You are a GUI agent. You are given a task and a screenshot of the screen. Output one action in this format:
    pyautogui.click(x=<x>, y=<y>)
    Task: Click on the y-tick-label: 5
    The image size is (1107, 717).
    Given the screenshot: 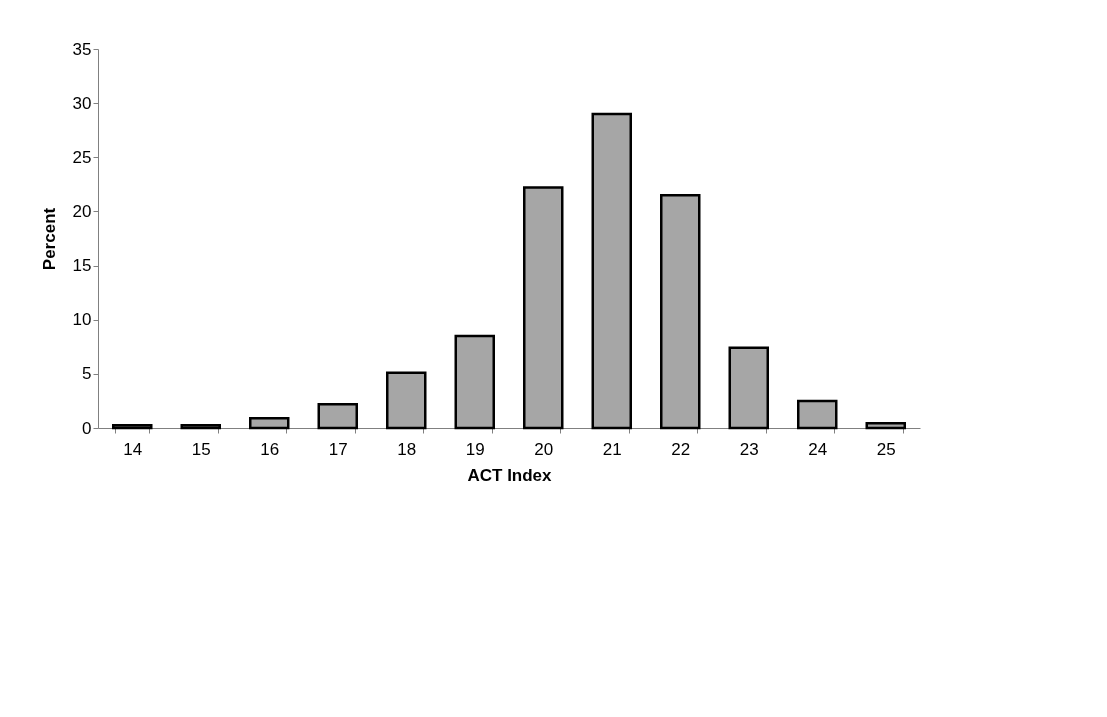 What is the action you would take?
    pyautogui.click(x=87, y=374)
    